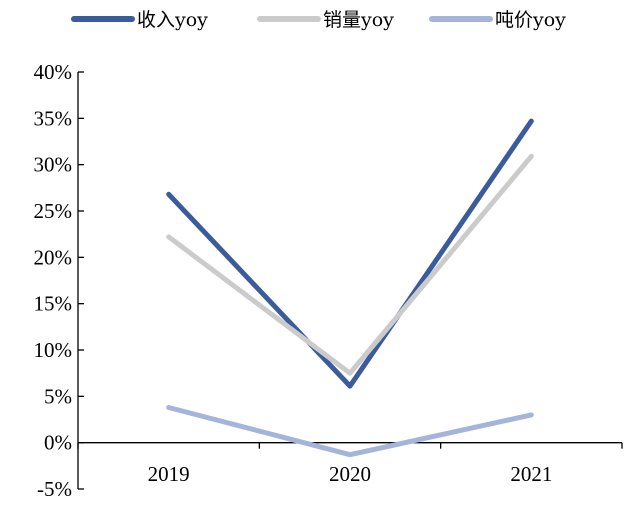 The height and width of the screenshot is (505, 625). I want to click on y-tick-label: 25%, so click(53, 211).